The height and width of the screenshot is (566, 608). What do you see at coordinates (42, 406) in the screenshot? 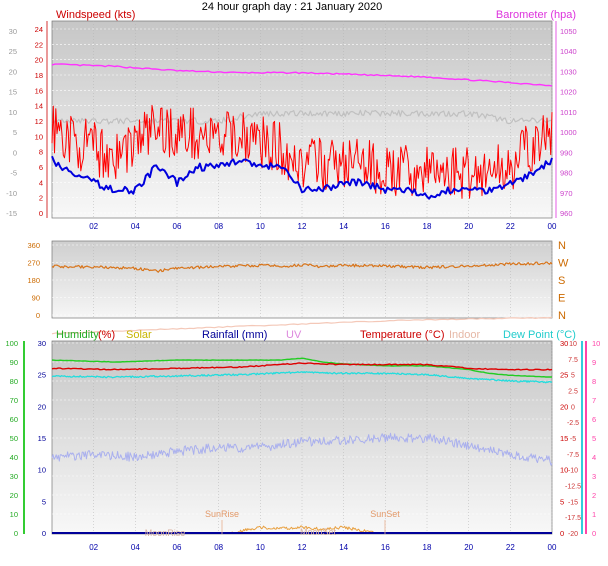
I see `rain-tick-label: 20` at bounding box center [42, 406].